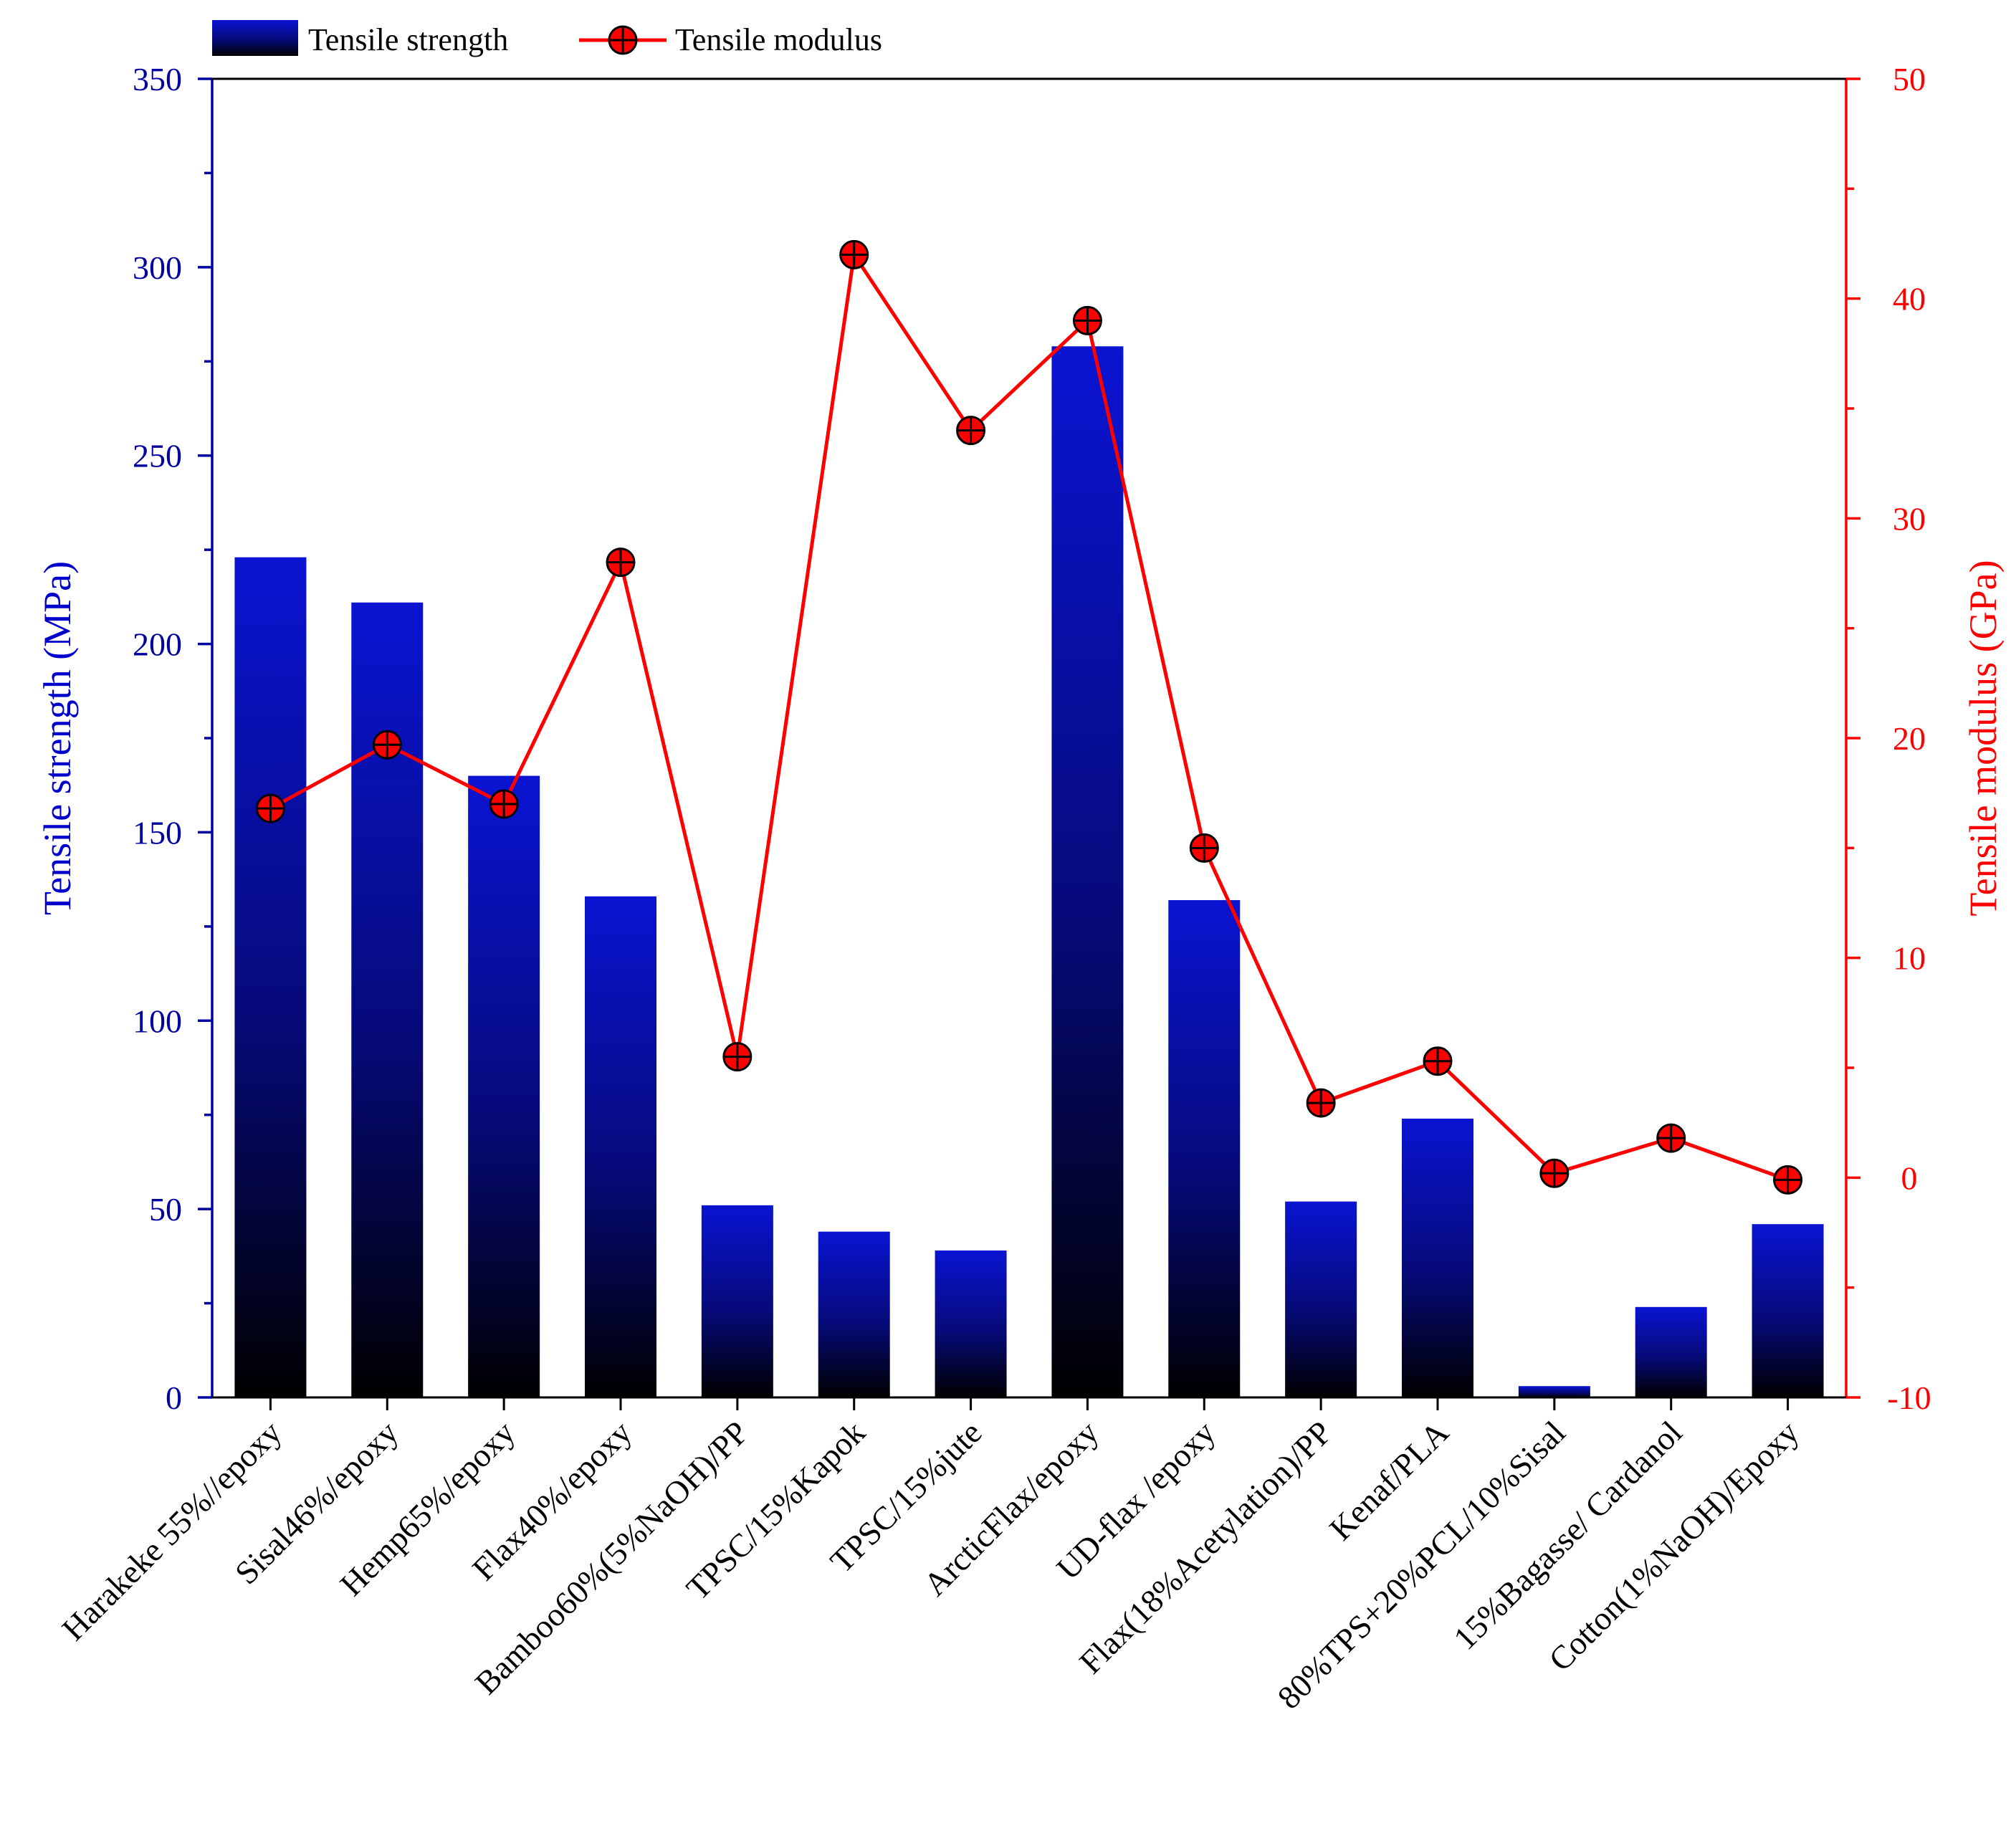  I want to click on legend-marker-icon, so click(623, 40).